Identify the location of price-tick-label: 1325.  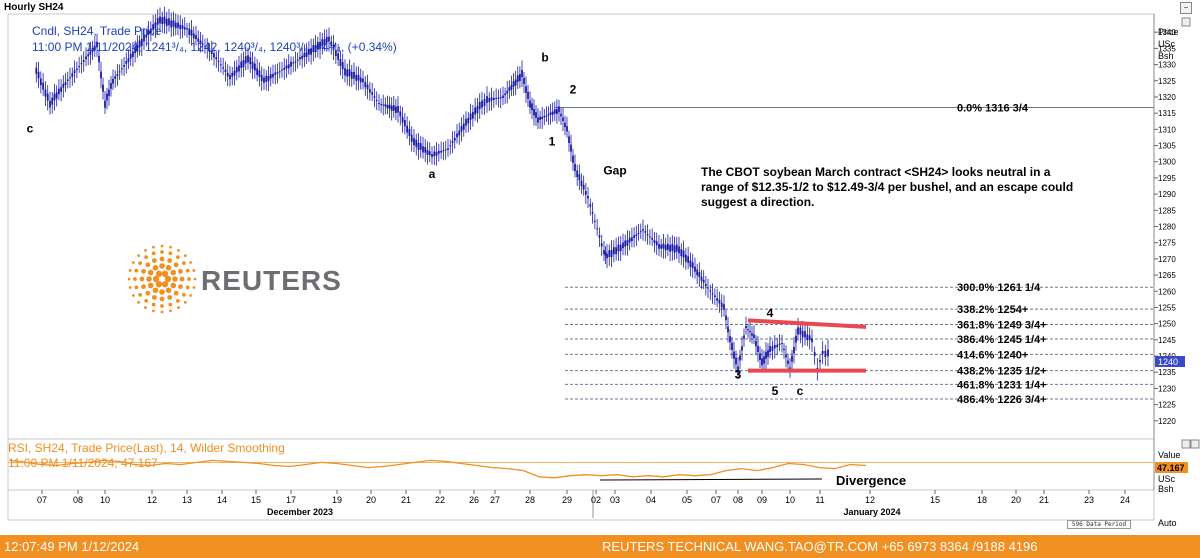
(1167, 81).